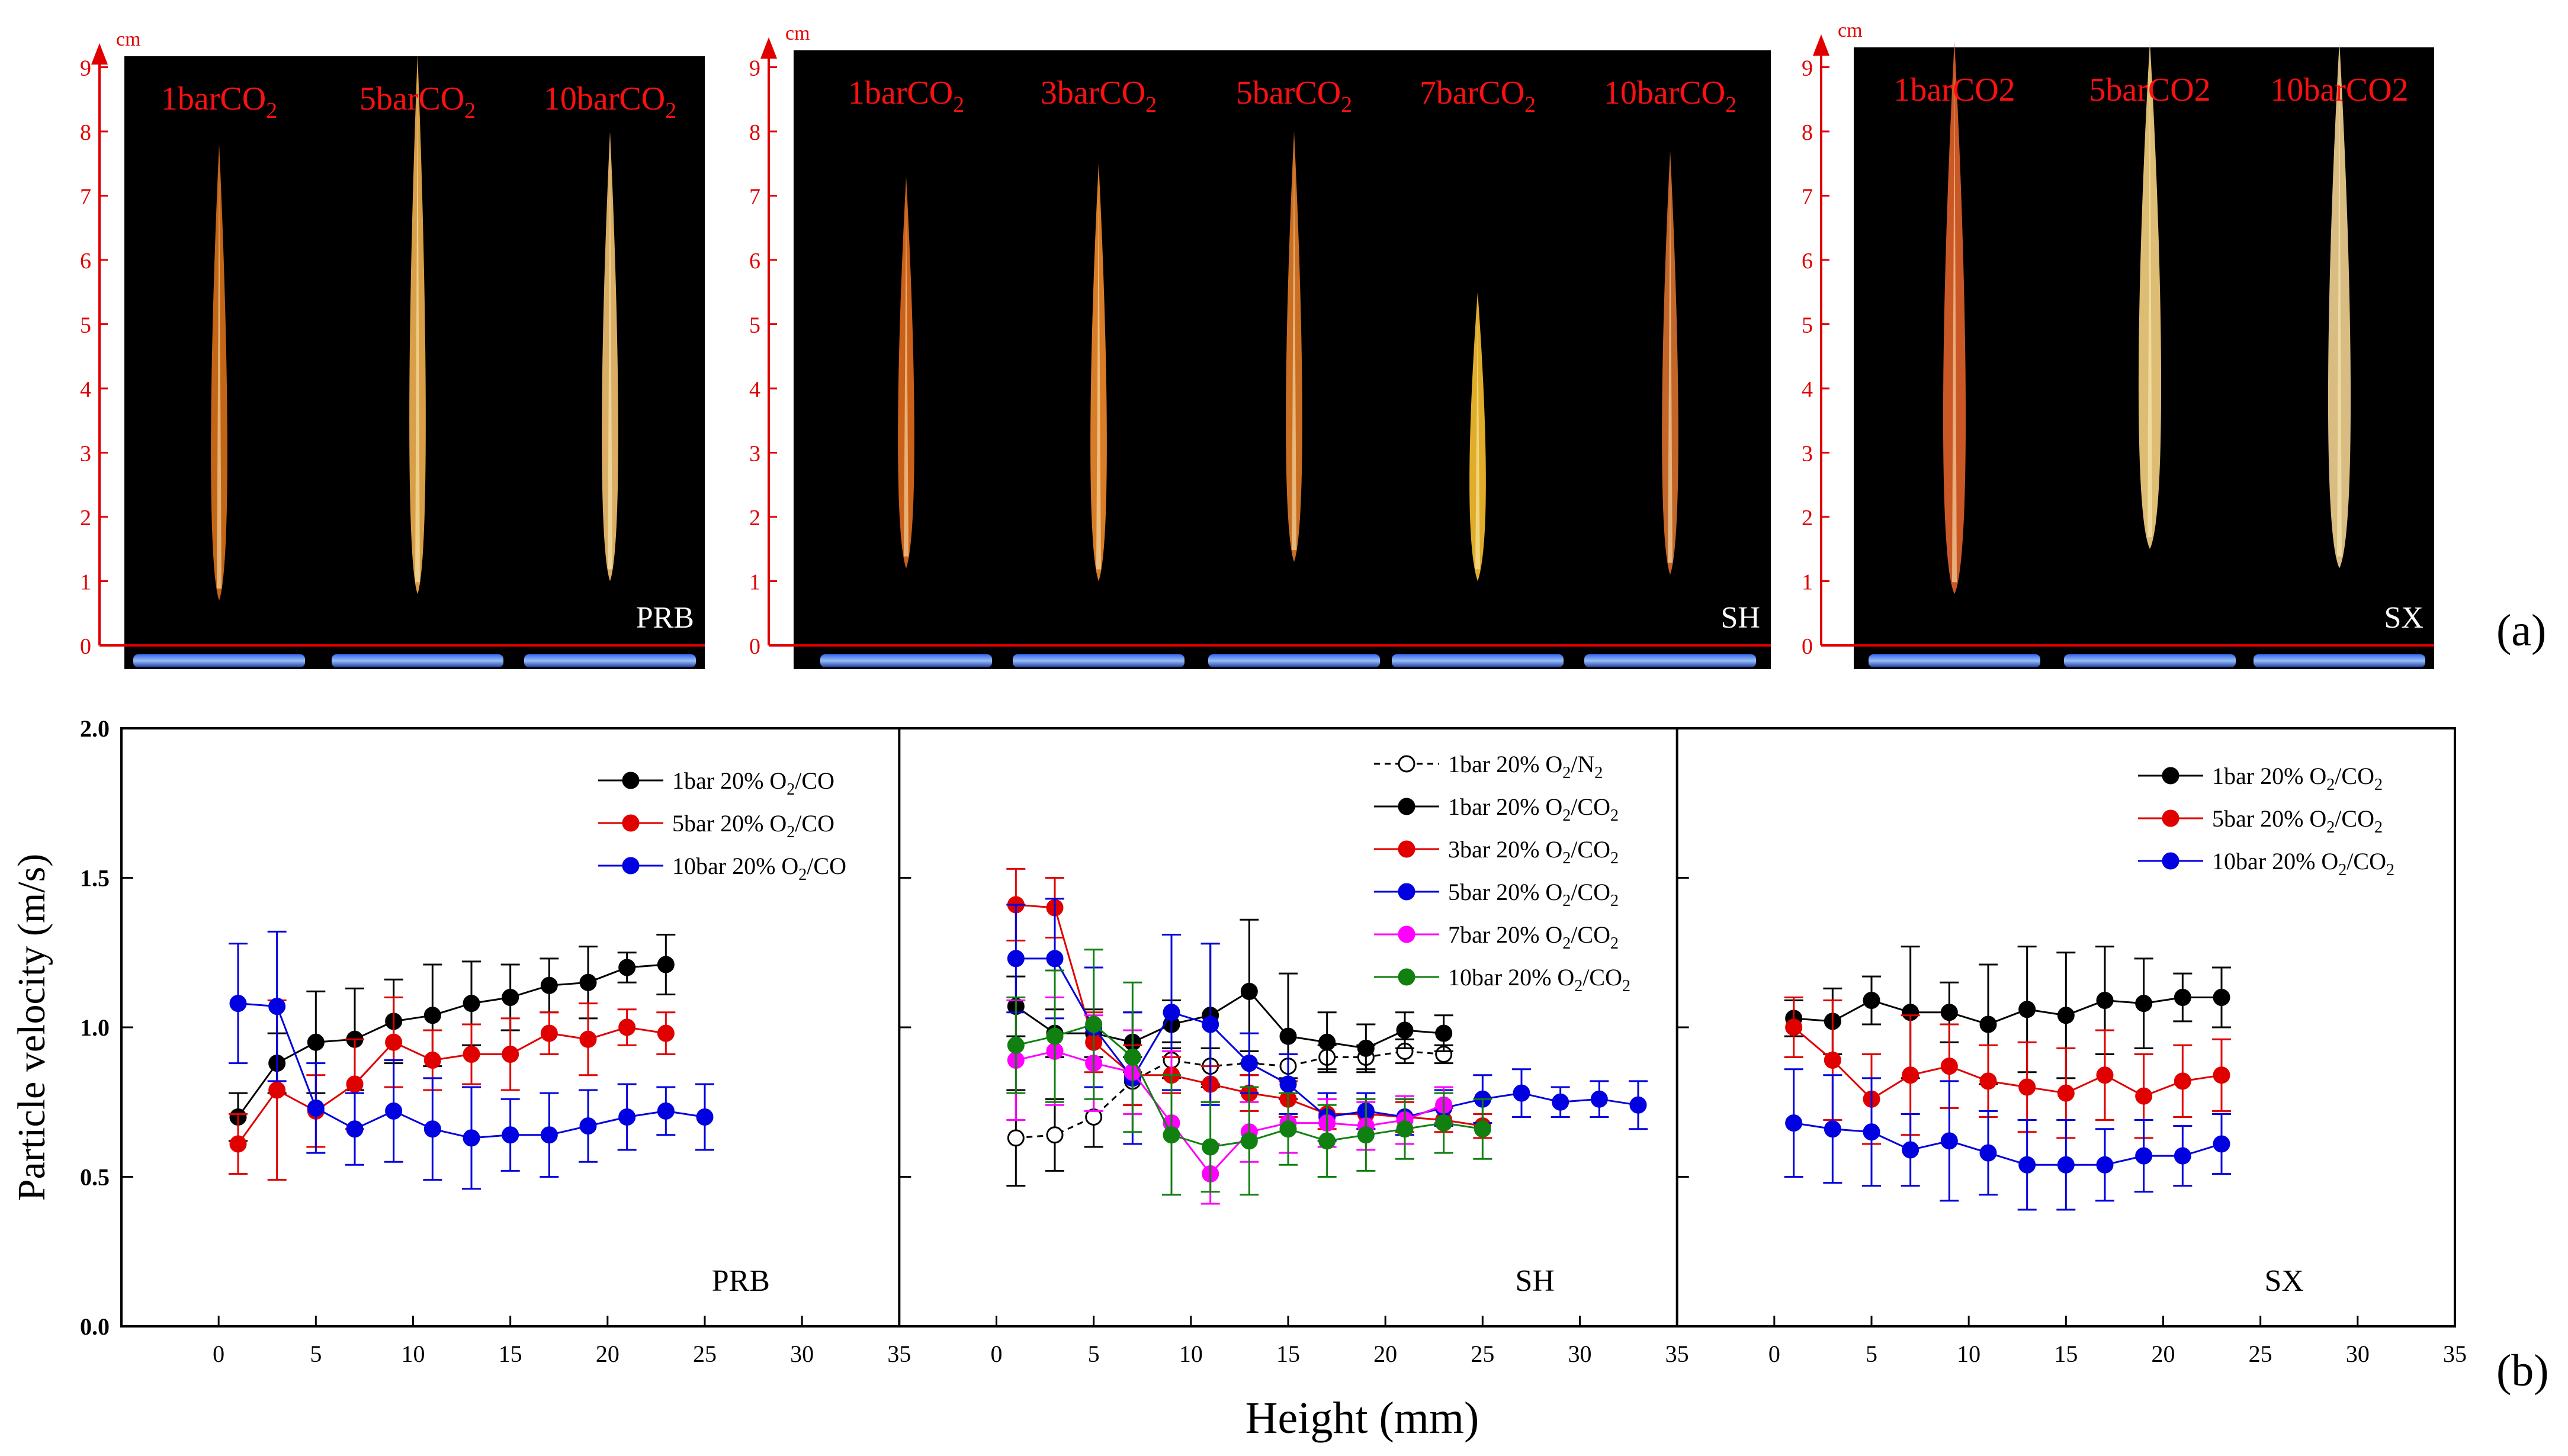  What do you see at coordinates (1535, 1281) in the screenshot?
I see `subplot-name: SH` at bounding box center [1535, 1281].